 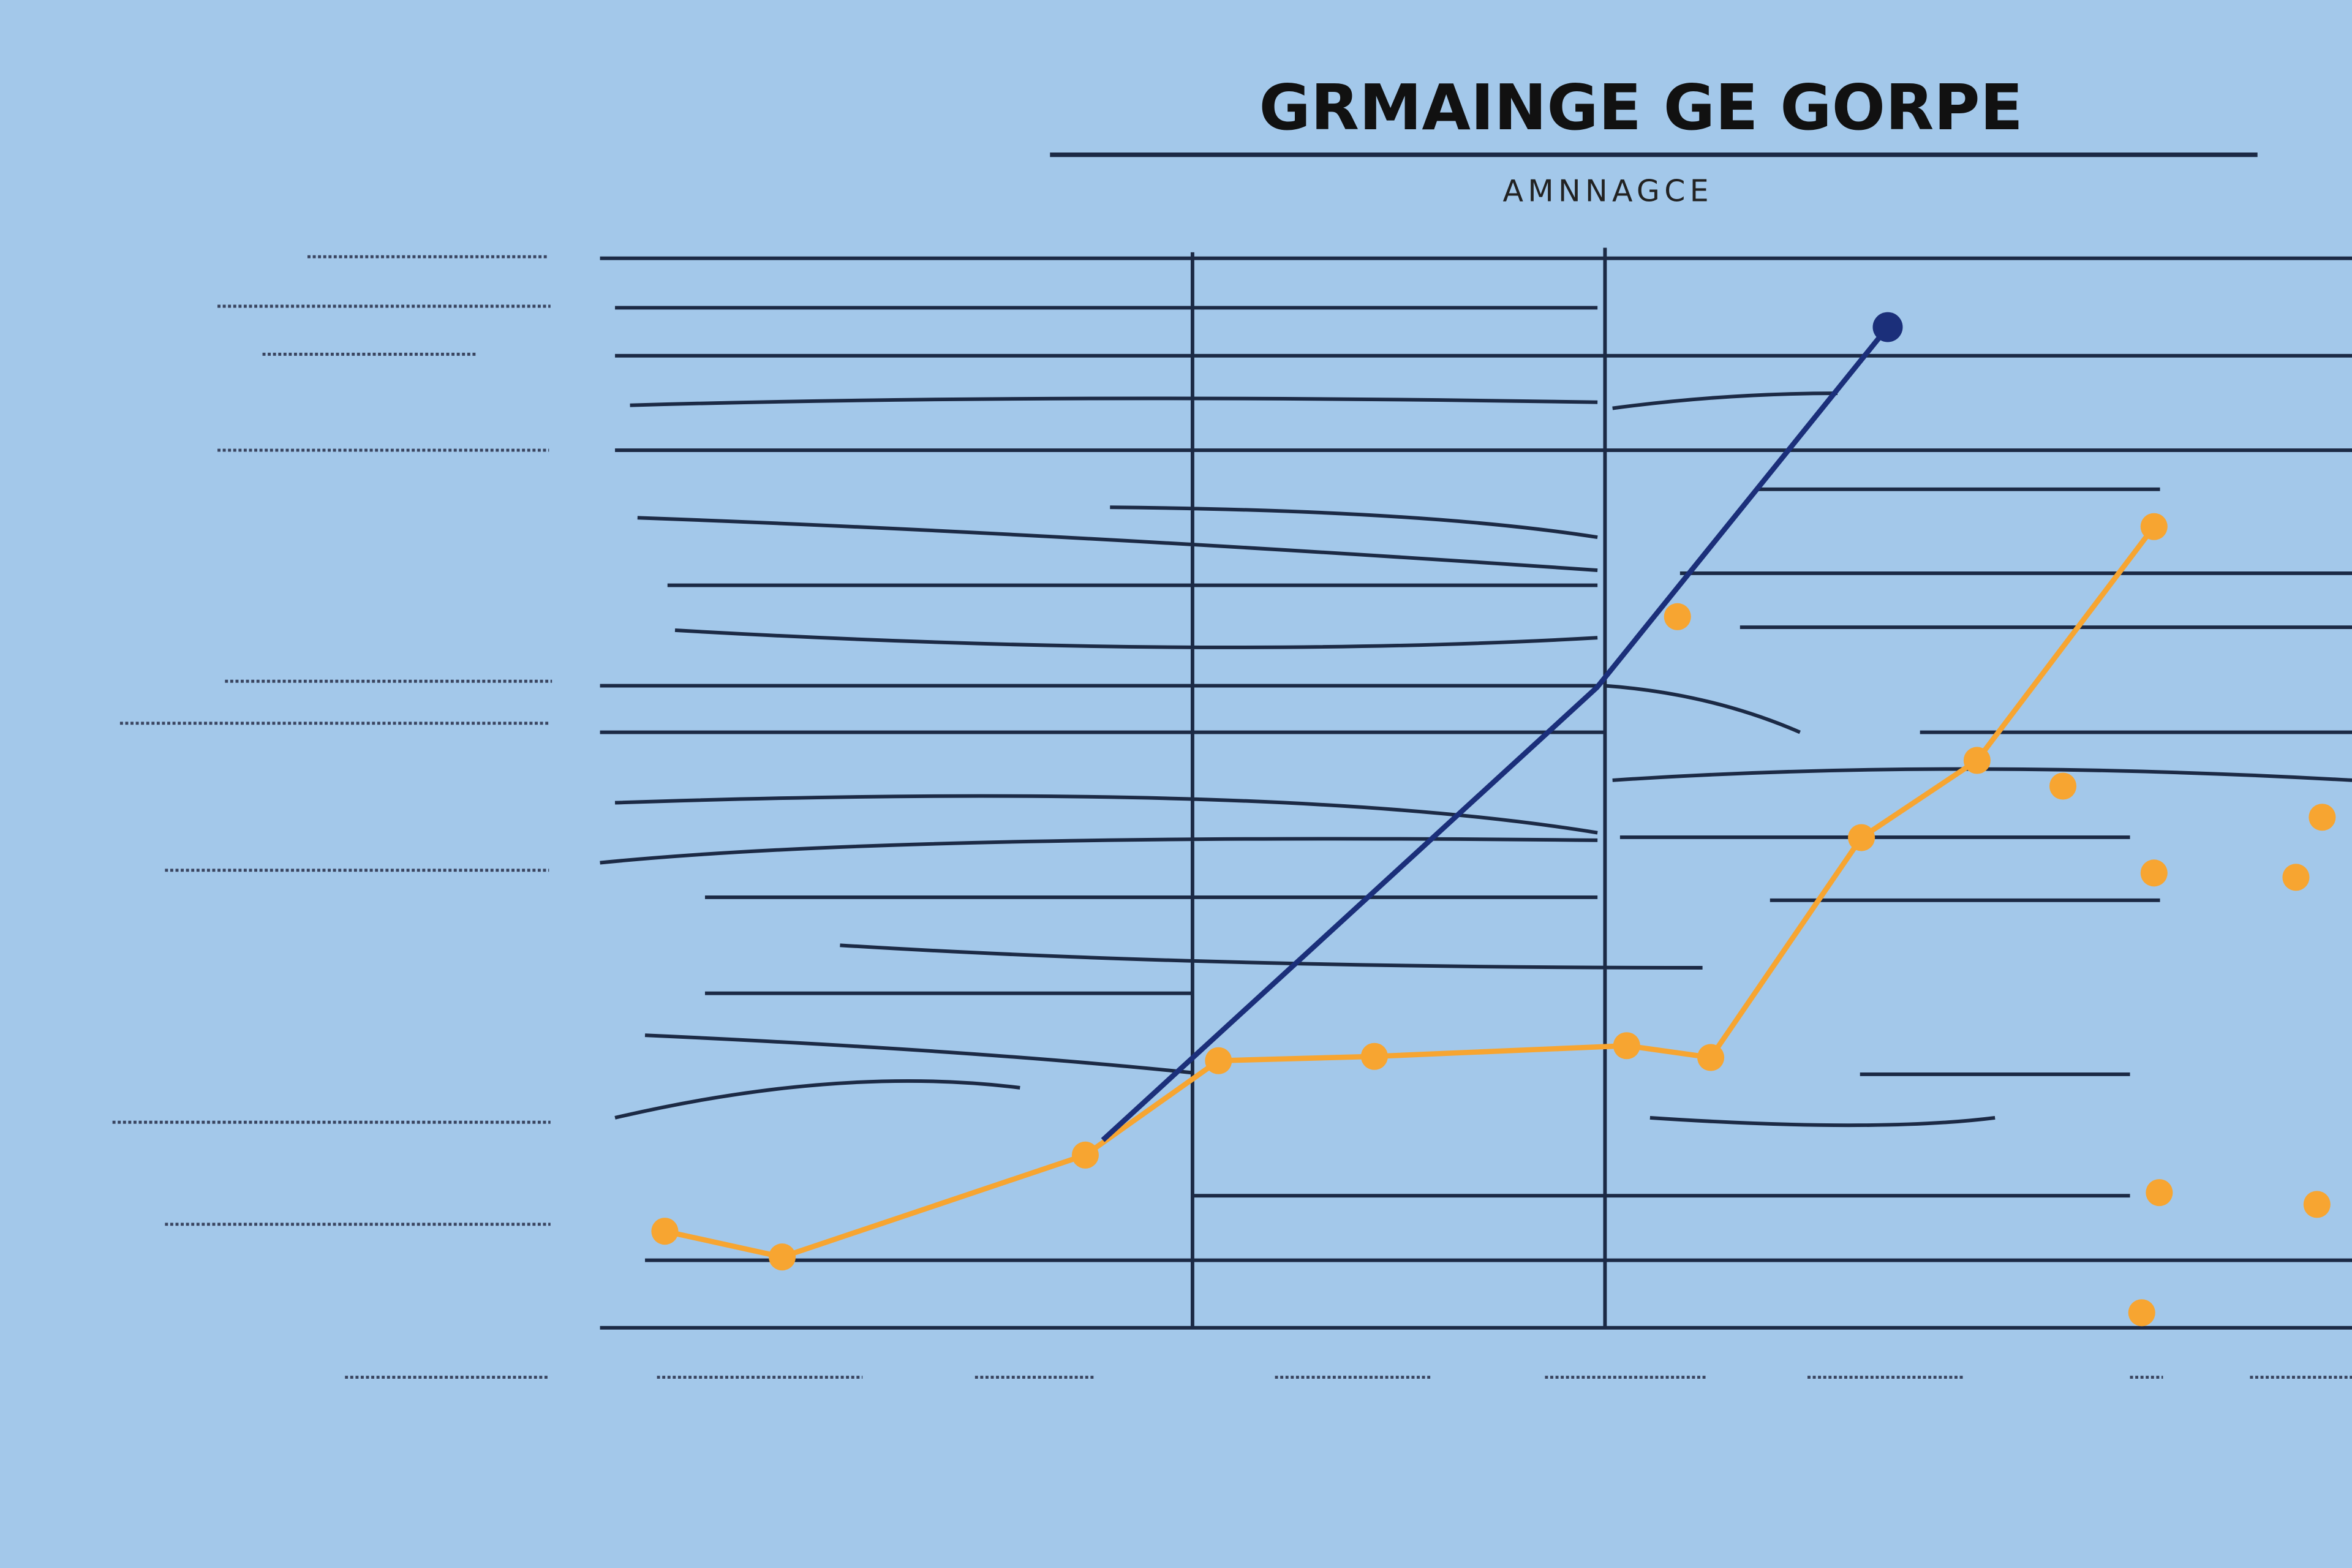 I want to click on decorative-y-labels, so click(x=332, y=817).